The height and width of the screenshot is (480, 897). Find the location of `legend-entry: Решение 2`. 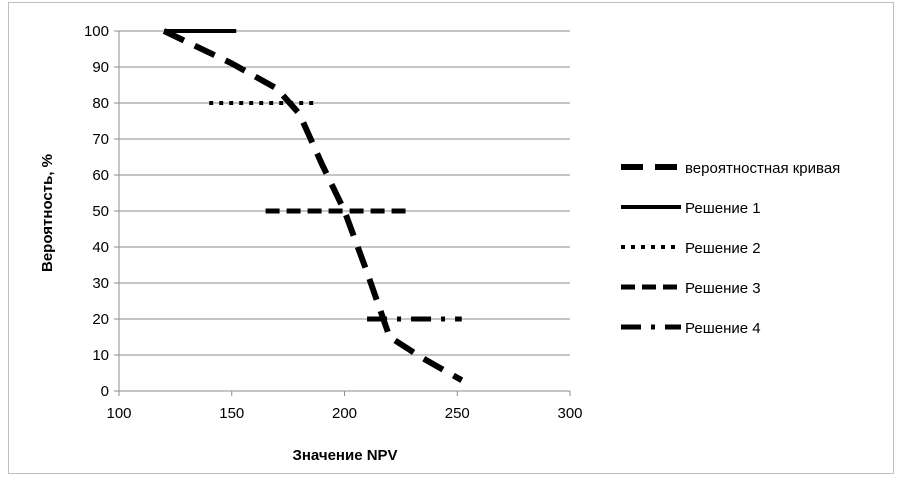

legend-entry: Решение 2 is located at coordinates (691, 248).